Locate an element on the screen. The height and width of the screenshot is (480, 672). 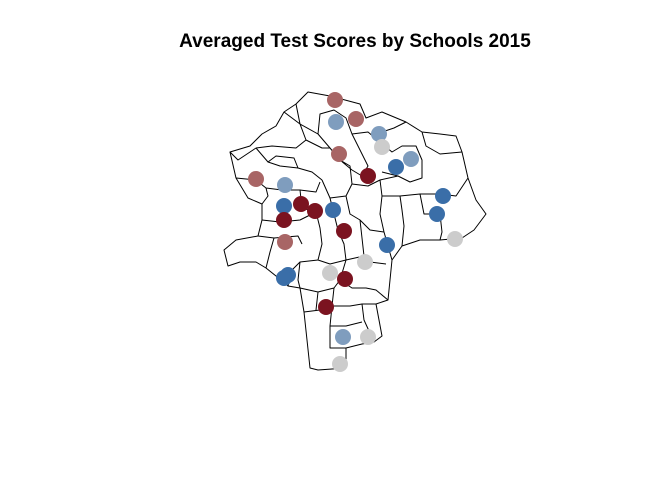
district-lines-south is located at coordinates (327, 293).